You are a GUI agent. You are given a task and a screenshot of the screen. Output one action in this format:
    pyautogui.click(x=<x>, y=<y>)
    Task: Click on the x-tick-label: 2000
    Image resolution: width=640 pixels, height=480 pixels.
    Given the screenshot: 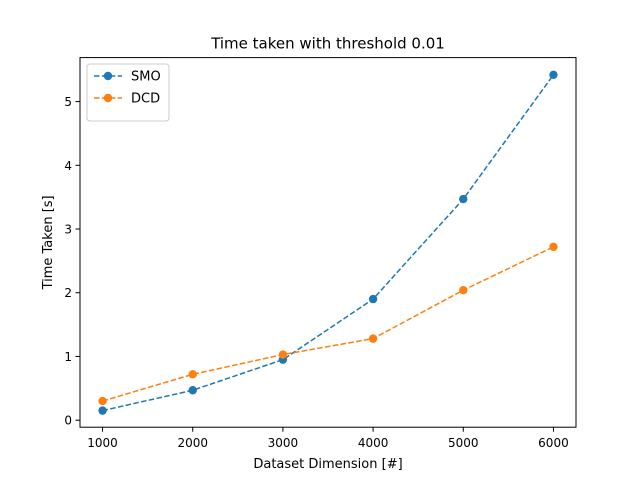 What is the action you would take?
    pyautogui.click(x=192, y=443)
    